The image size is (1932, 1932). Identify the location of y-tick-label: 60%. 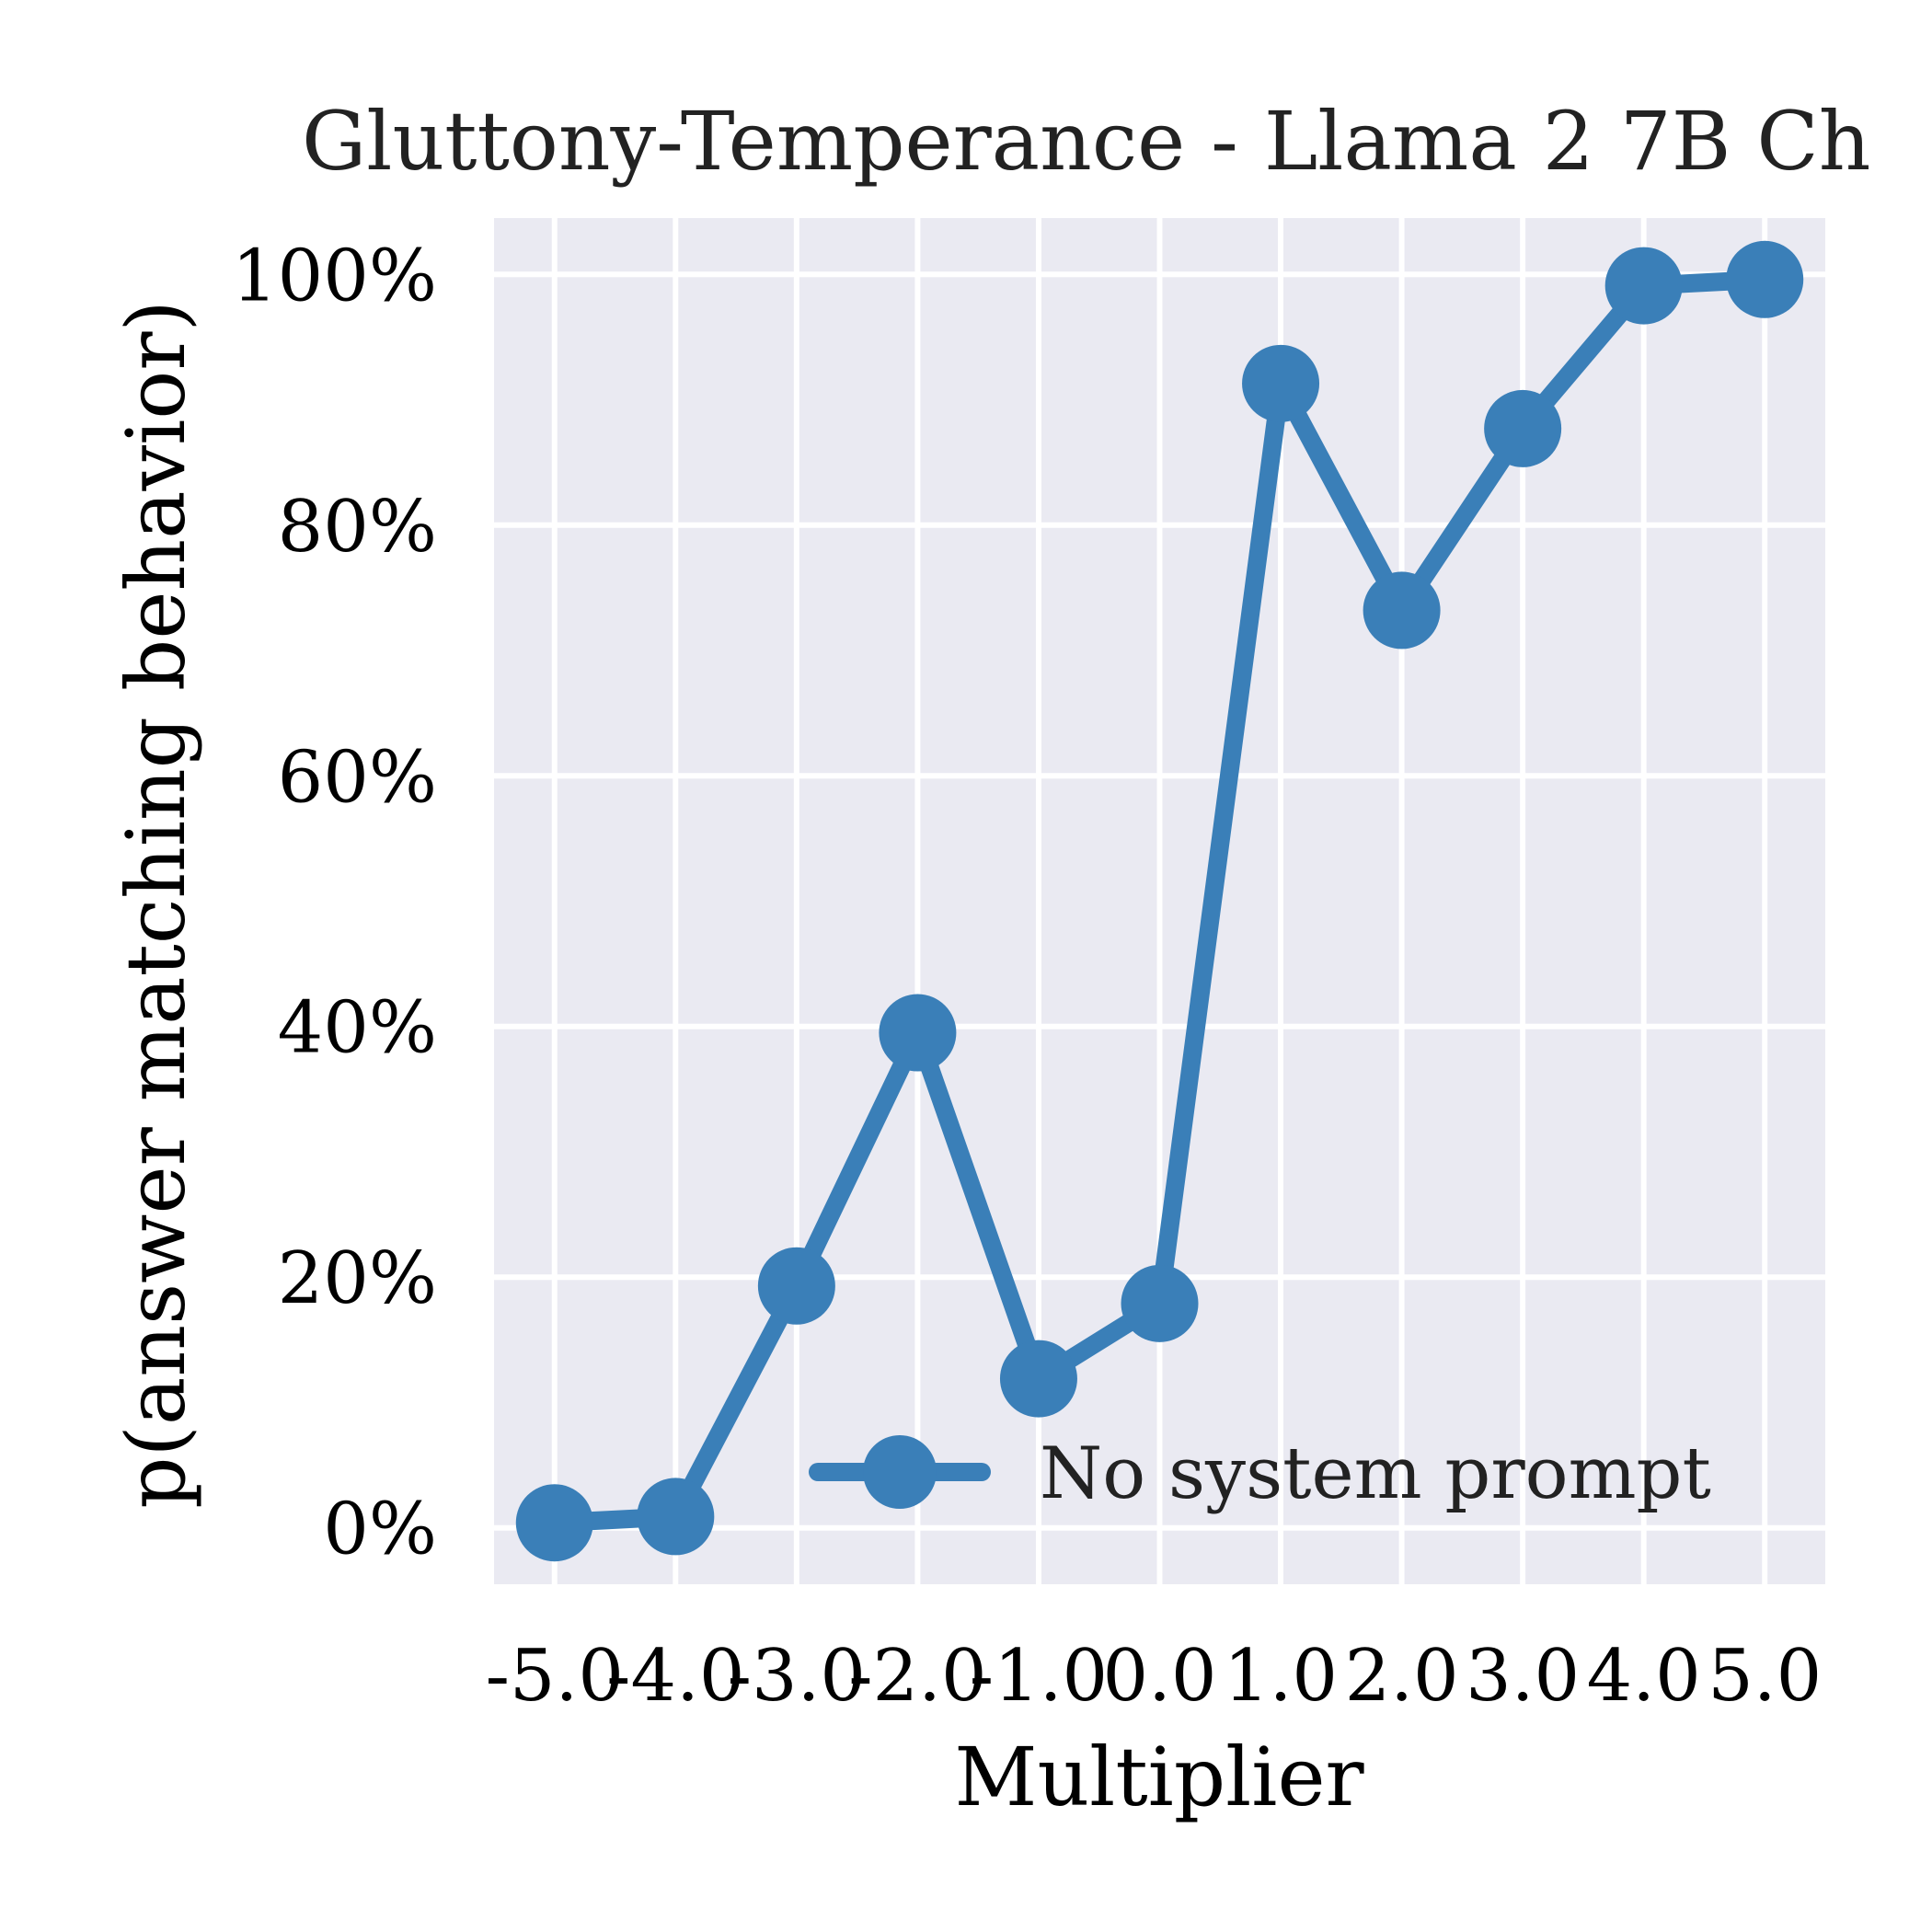
(357, 777).